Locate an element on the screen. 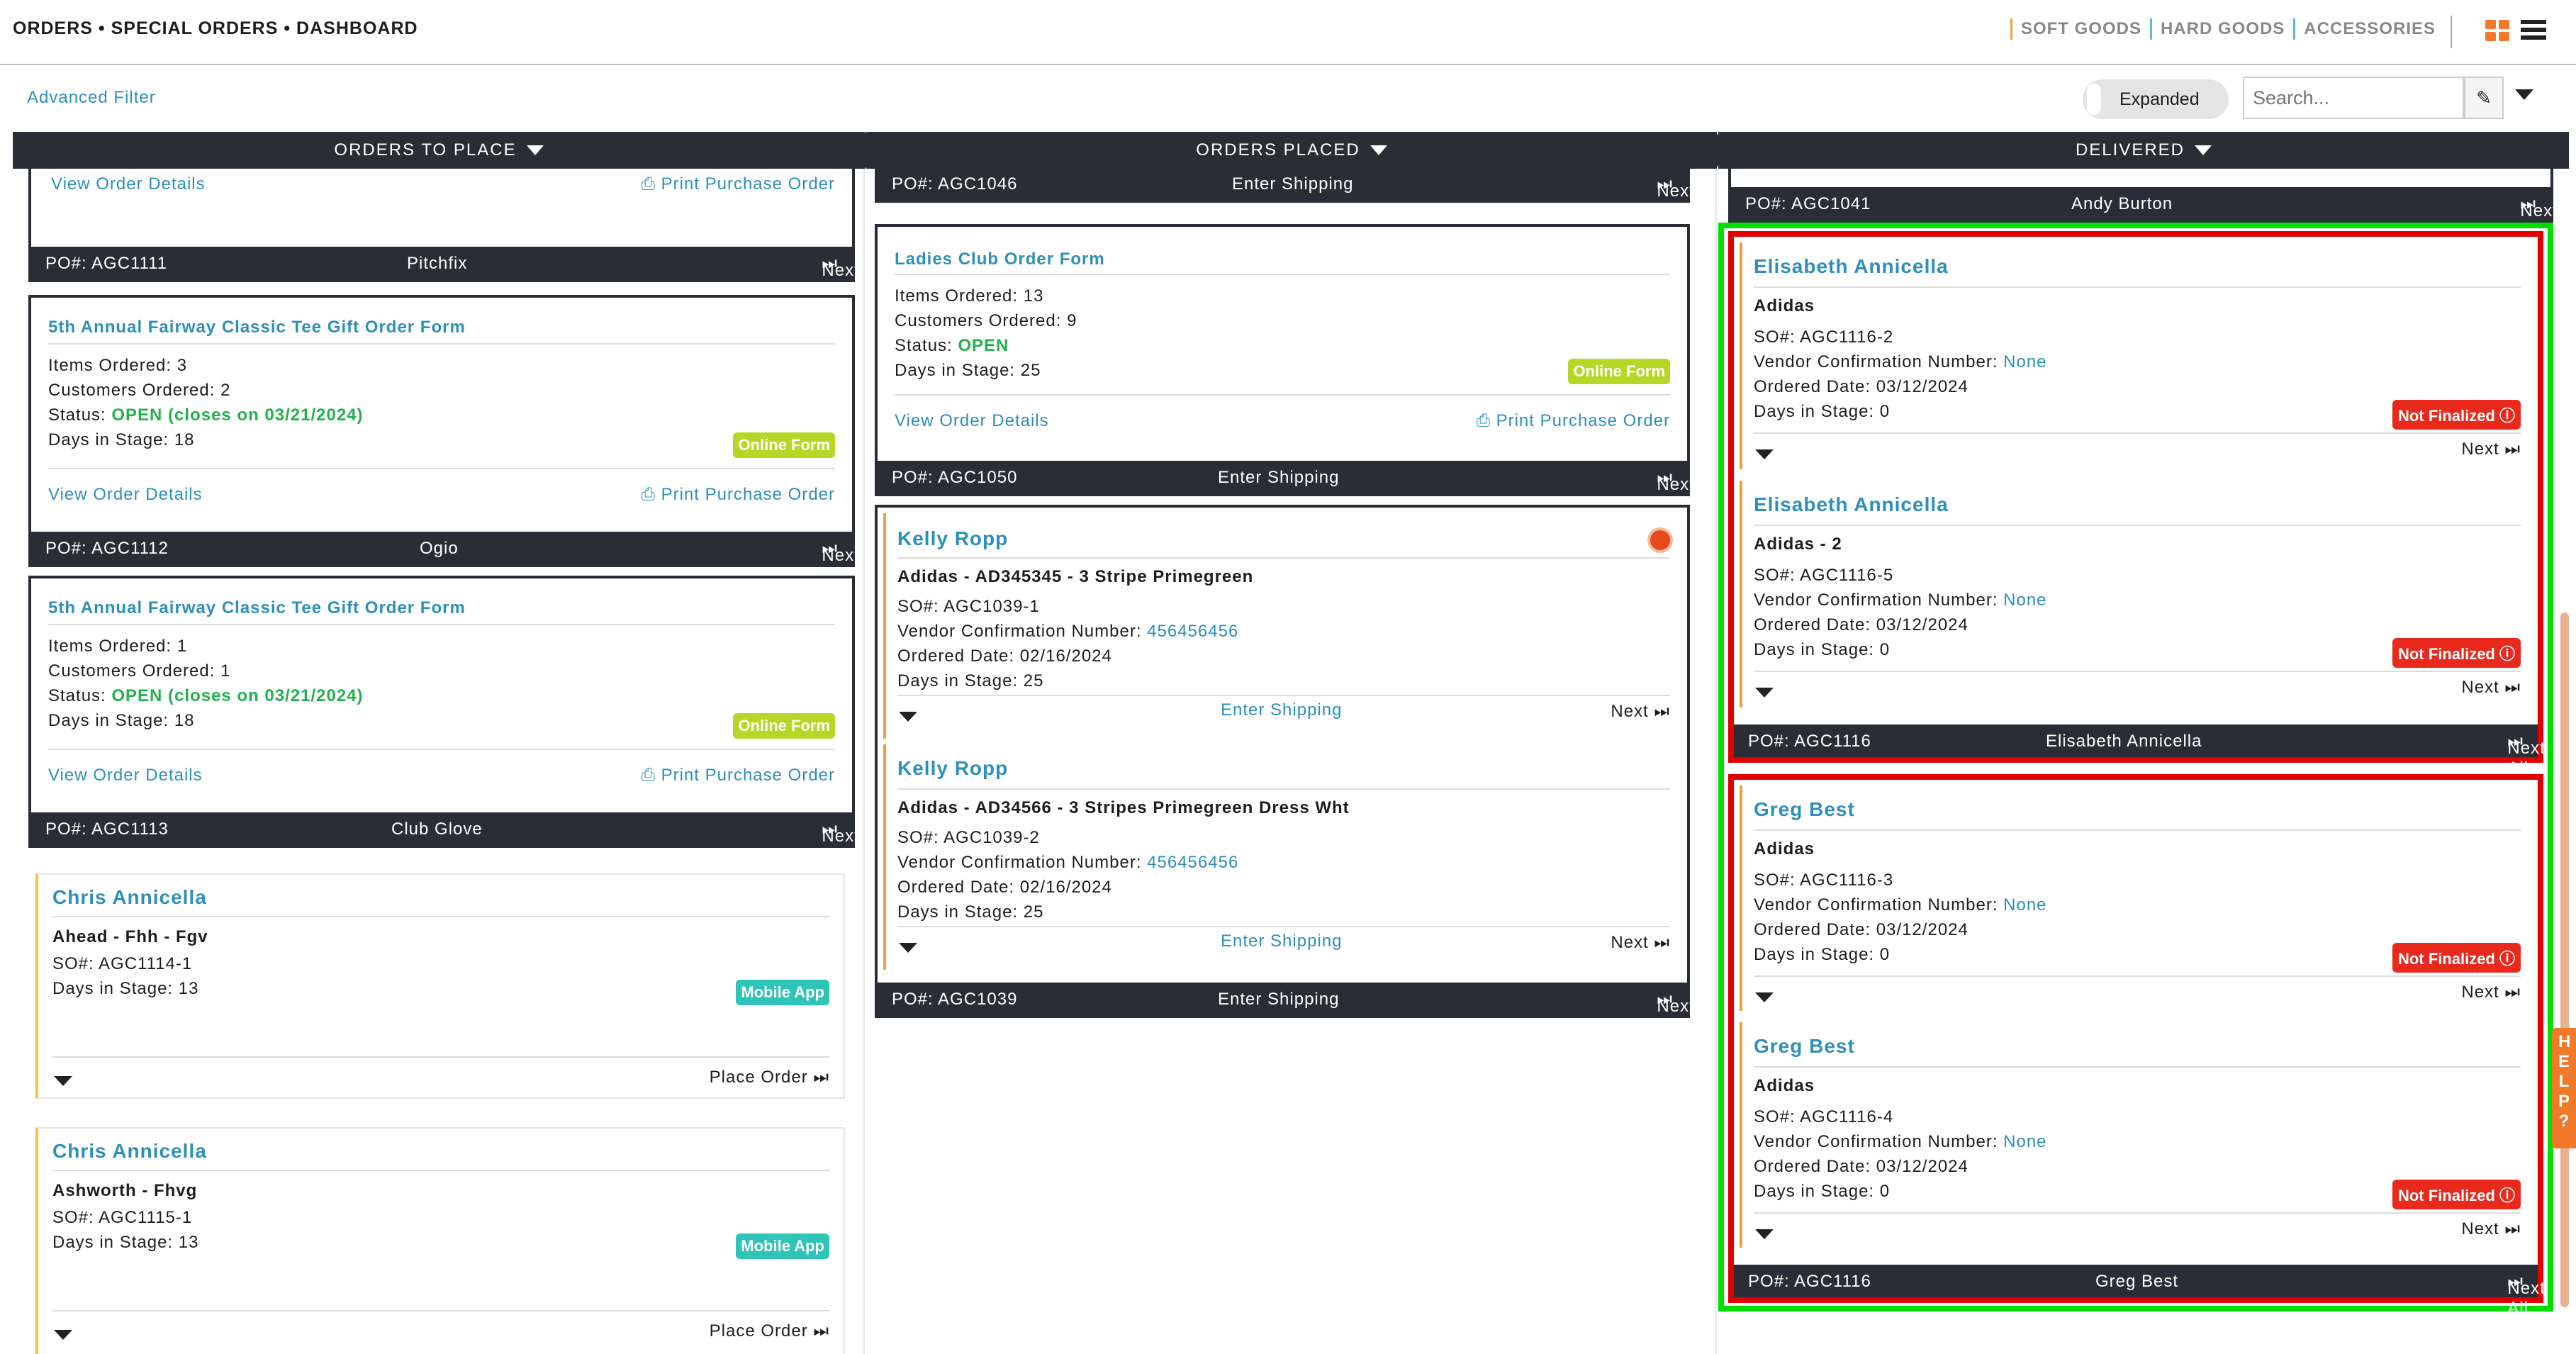 The height and width of the screenshot is (1354, 2576). card-footer: PO#: AGC1111 Pitchfix Next All ⏭ is located at coordinates (446, 273).